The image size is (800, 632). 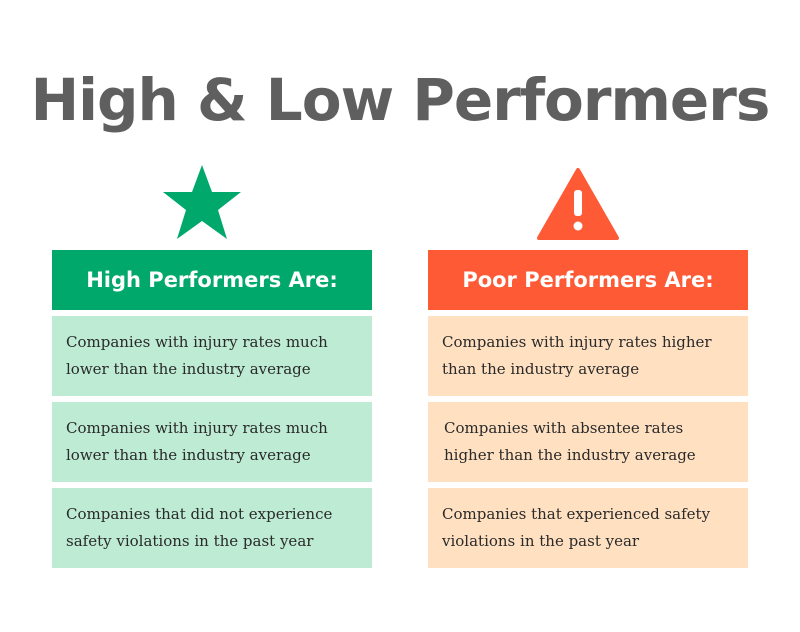 I want to click on star-icon, so click(x=202, y=202).